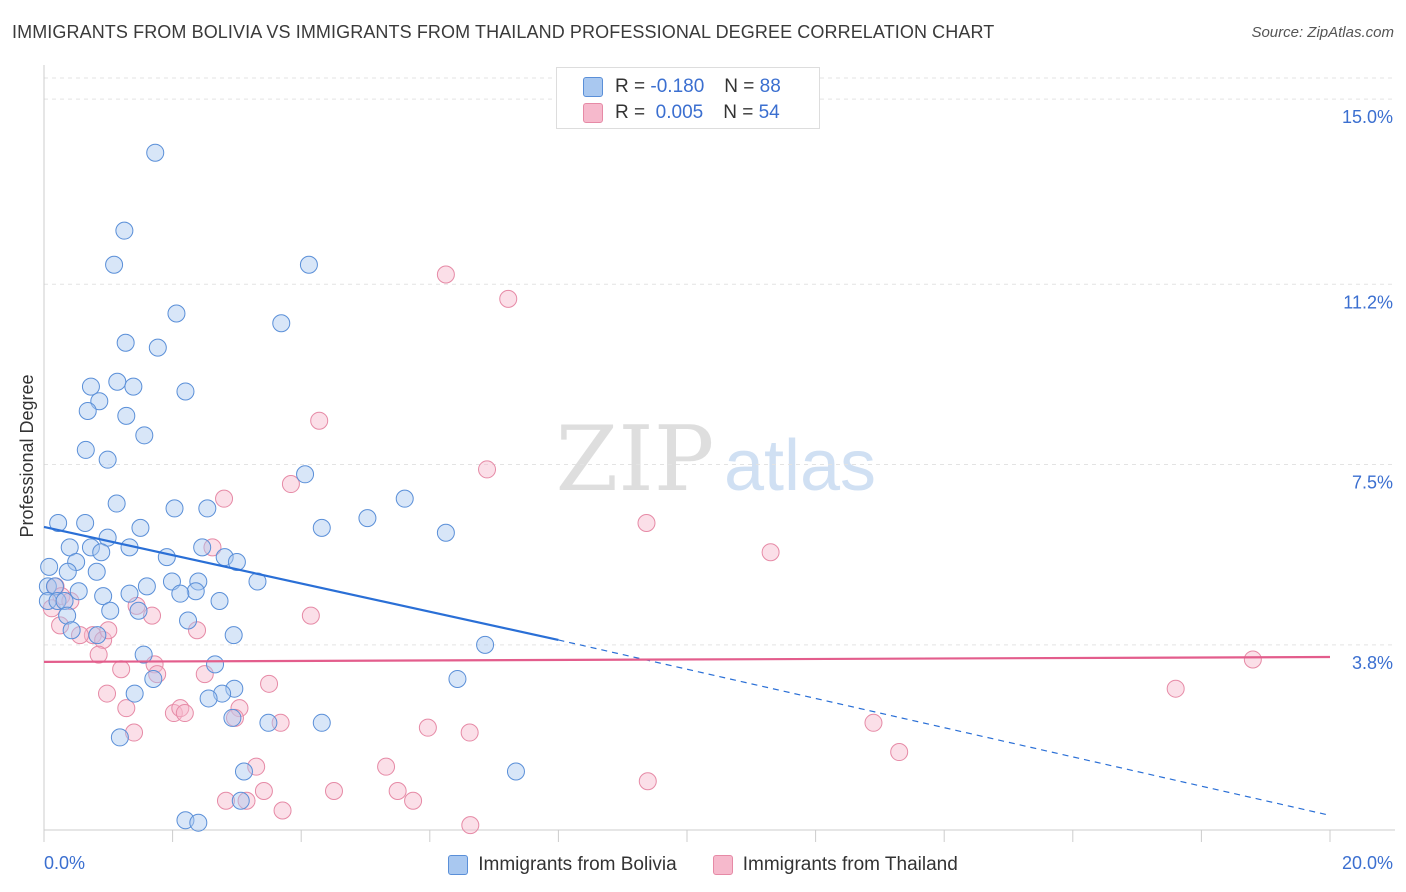 The image size is (1406, 892). I want to click on x-tick-label-max: 20.0%, so click(1367, 863).